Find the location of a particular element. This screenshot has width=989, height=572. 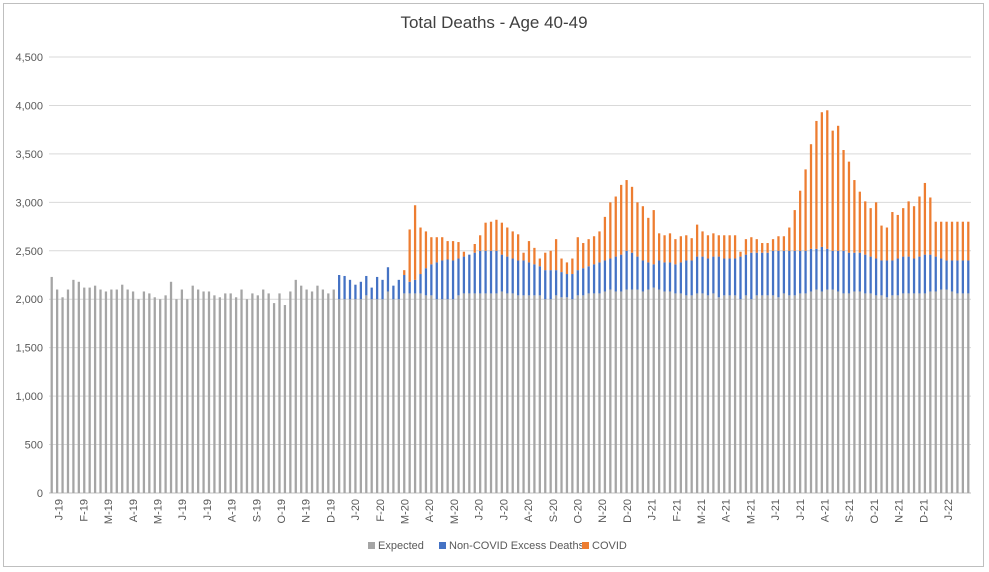

x-tick-label: S-20 is located at coordinates (554, 510).